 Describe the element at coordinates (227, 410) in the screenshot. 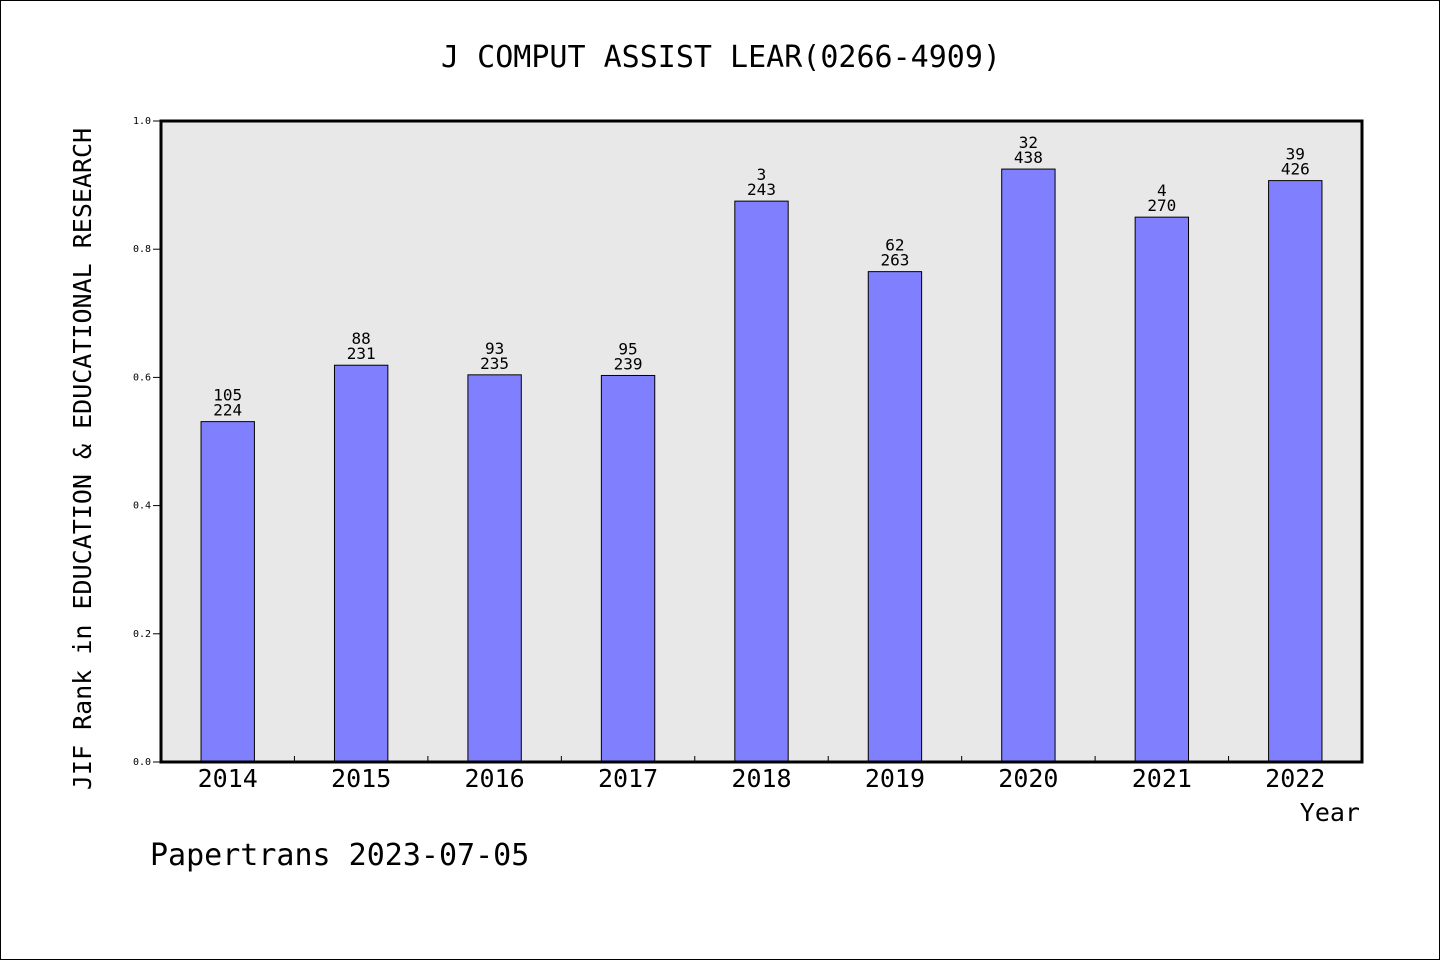

I see `bar-total-label: 224` at that location.